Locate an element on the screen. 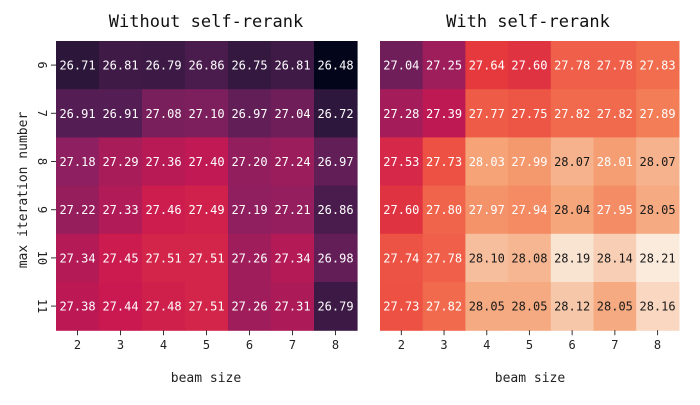  right-heatmap-value: 27.94 is located at coordinates (529, 210).